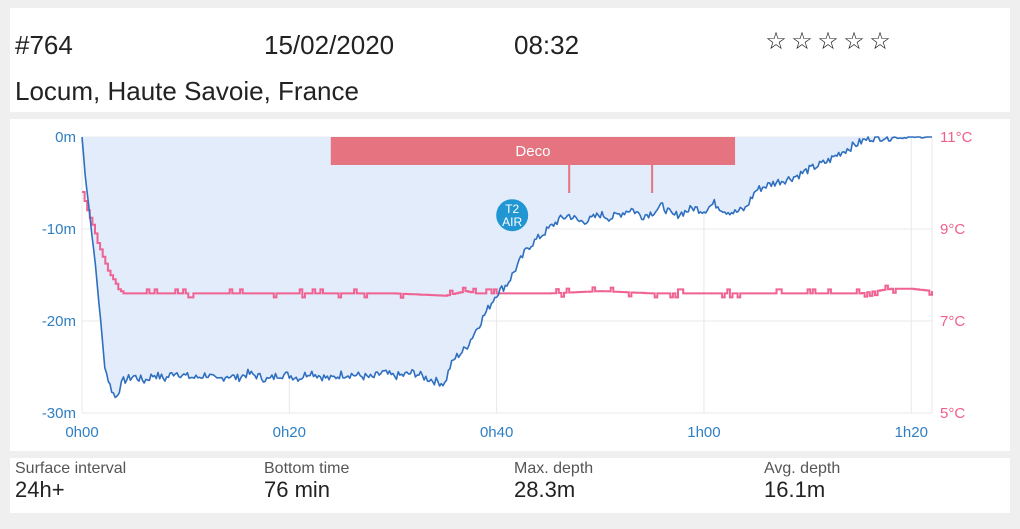  What do you see at coordinates (952, 413) in the screenshot?
I see `temperature-tick-label: 5°C` at bounding box center [952, 413].